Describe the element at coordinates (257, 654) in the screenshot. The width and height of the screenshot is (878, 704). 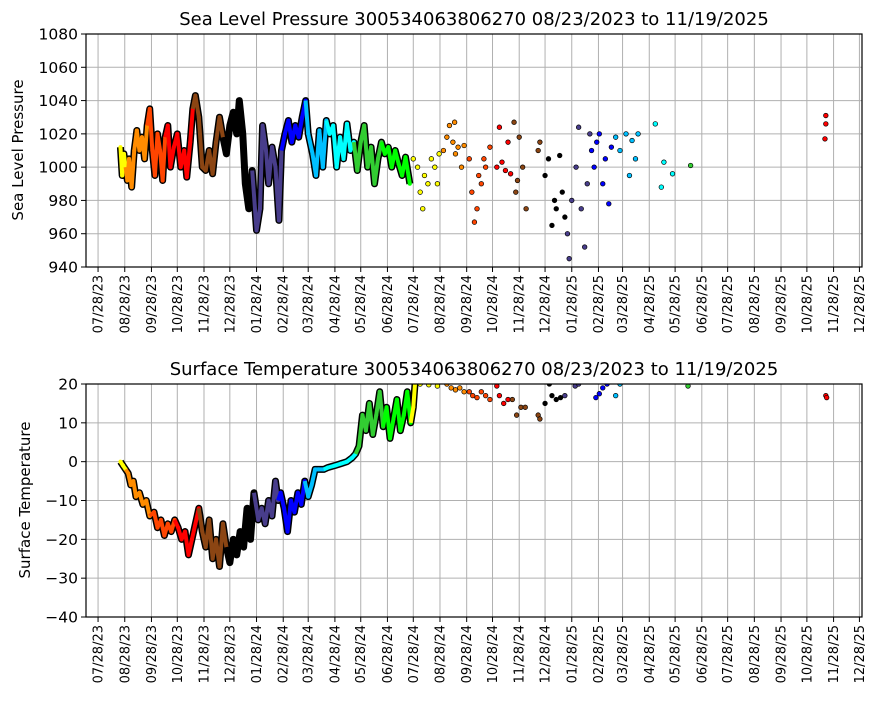
I see `x-tick-label: 01/28/24` at that location.